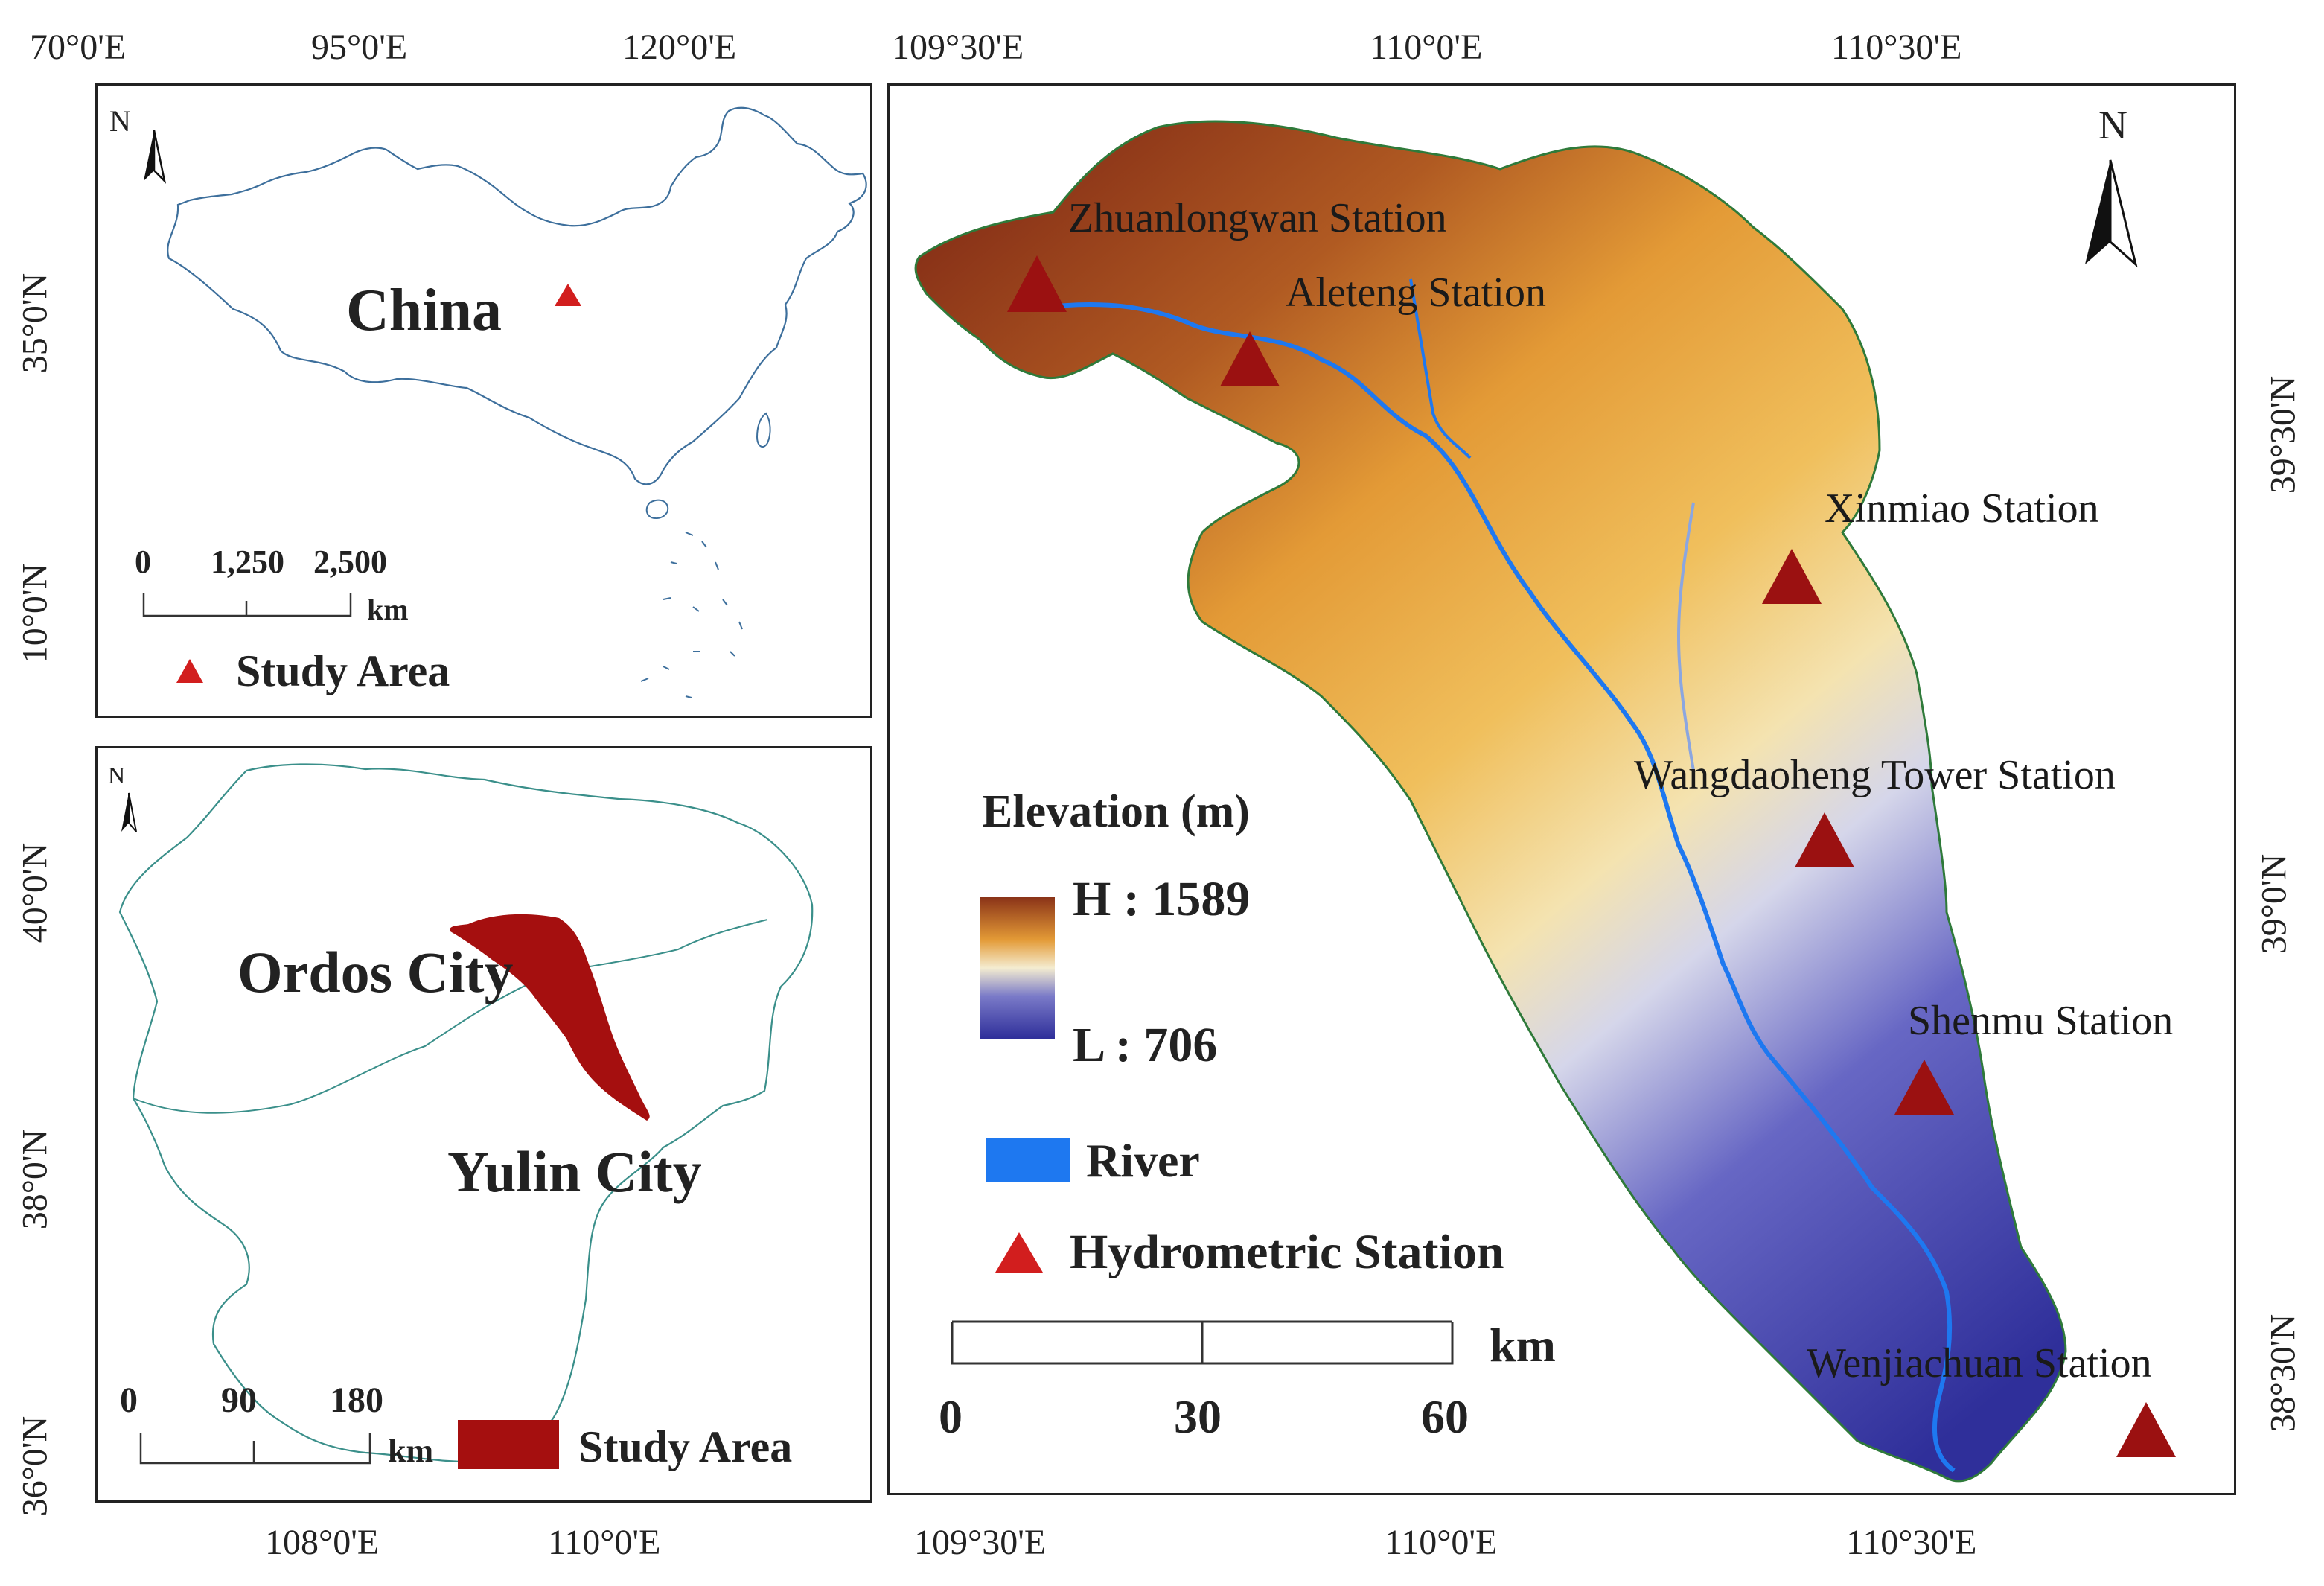 The width and height of the screenshot is (2324, 1586). I want to click on ordos-city-label: Ordos City, so click(376, 972).